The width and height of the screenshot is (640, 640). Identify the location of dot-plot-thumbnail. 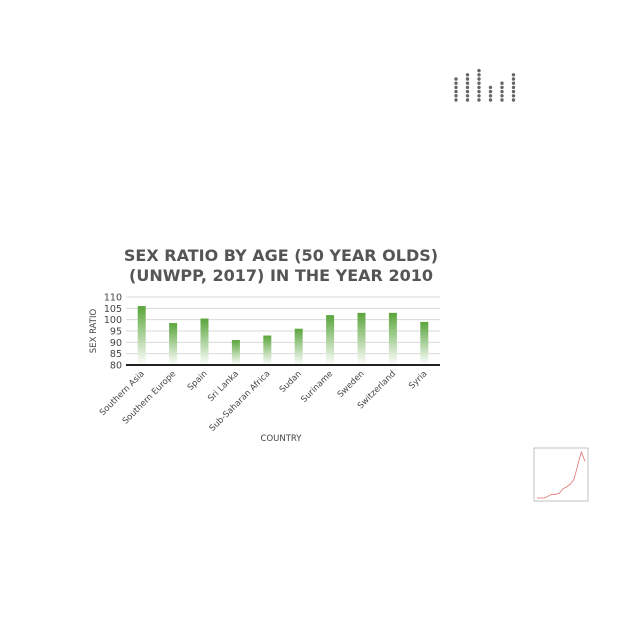
(485, 85).